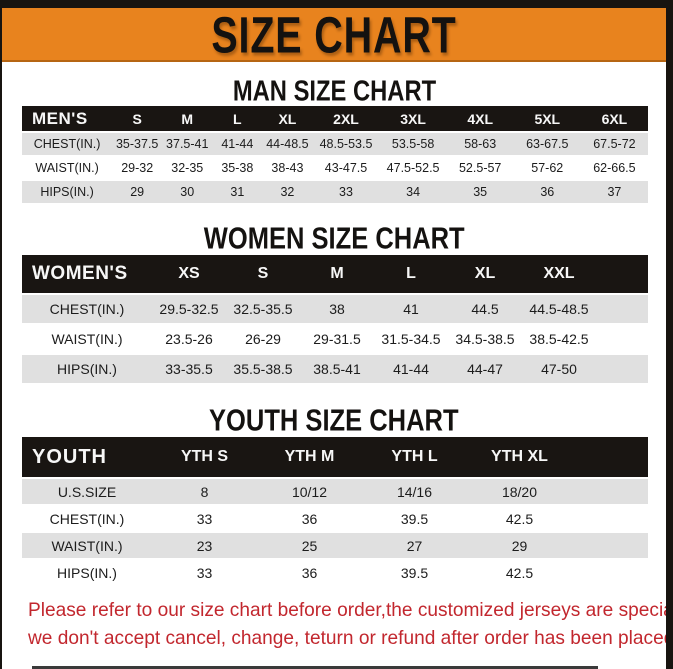 This screenshot has width=673, height=669. Describe the element at coordinates (346, 169) in the screenshot. I see `measurement-value: 43-47.5` at that location.